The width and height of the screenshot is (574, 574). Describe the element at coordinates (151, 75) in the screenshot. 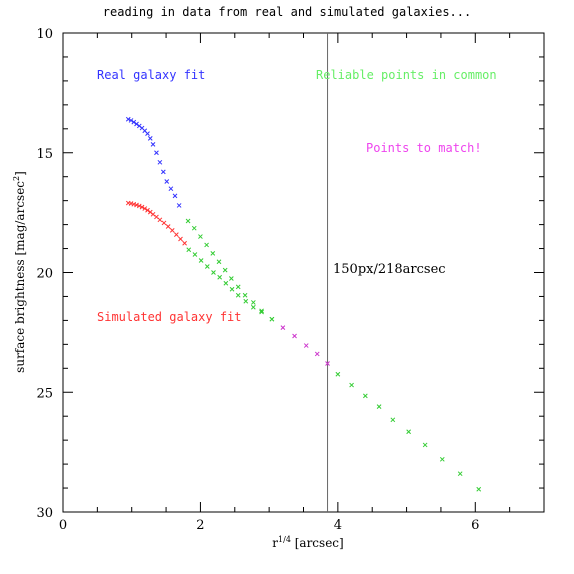

I see `annotation-real-galaxy-fit: Real galaxy fit` at that location.